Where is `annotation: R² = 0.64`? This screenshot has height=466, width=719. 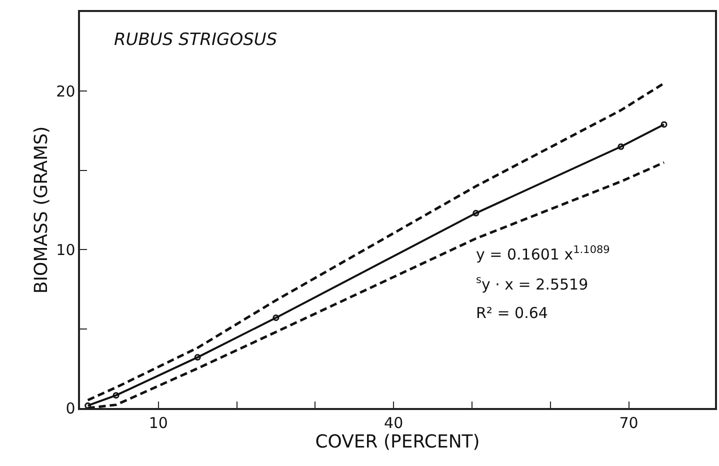
annotation: R² = 0.64 is located at coordinates (512, 313).